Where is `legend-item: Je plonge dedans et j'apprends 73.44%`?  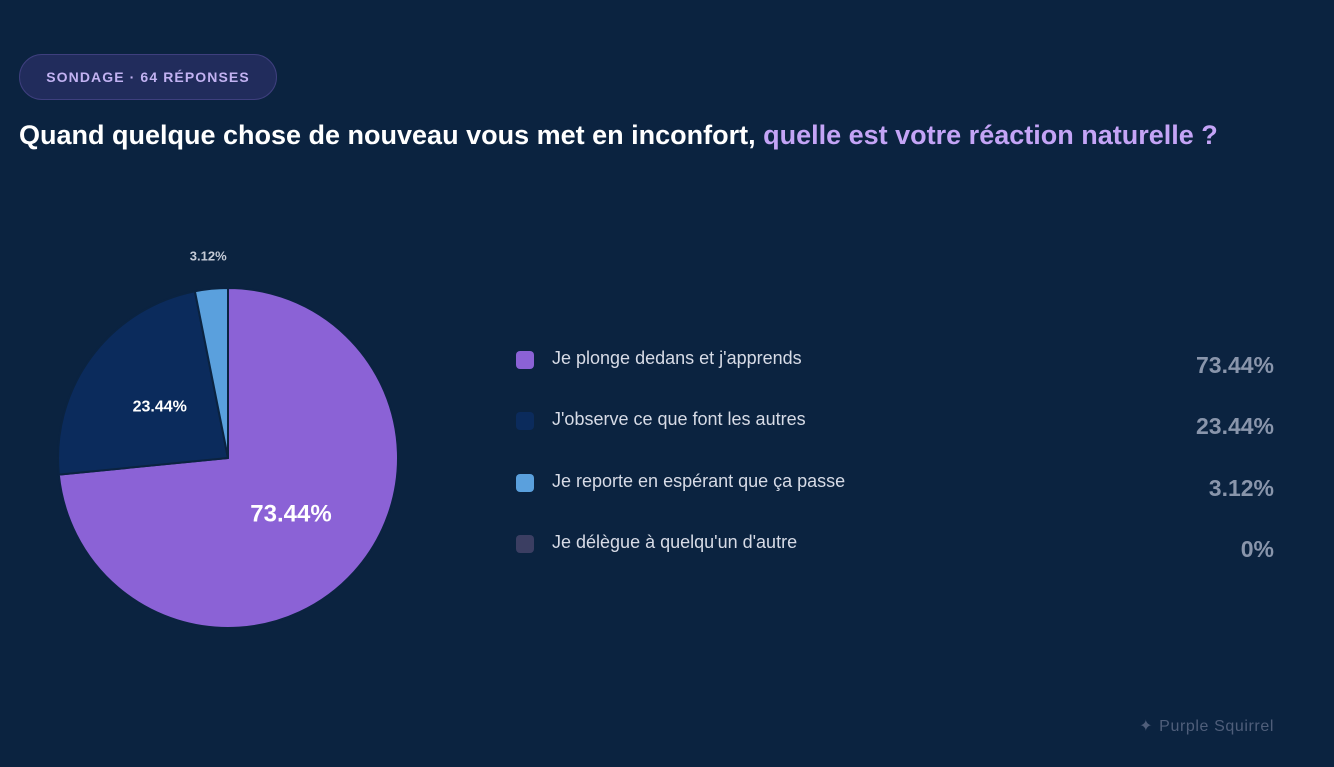 legend-item: Je plonge dedans et j'apprends 73.44% is located at coordinates (894, 362).